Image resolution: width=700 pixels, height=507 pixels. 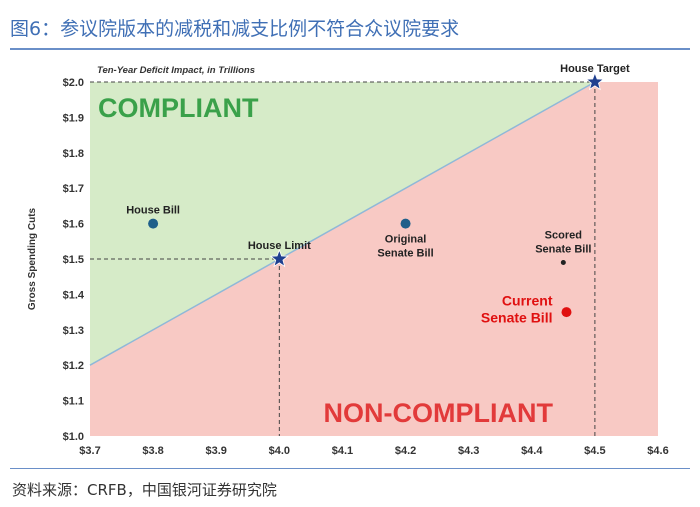 I want to click on source-note: 资料来源：CRFB，中国银河证券研究院, so click(x=144, y=490).